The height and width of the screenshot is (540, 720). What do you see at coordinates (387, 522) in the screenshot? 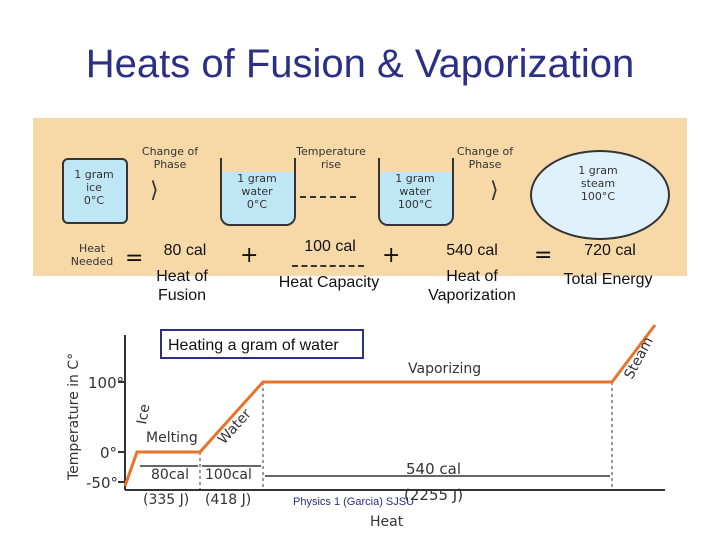
I see `x-axis-label: Heat` at bounding box center [387, 522].